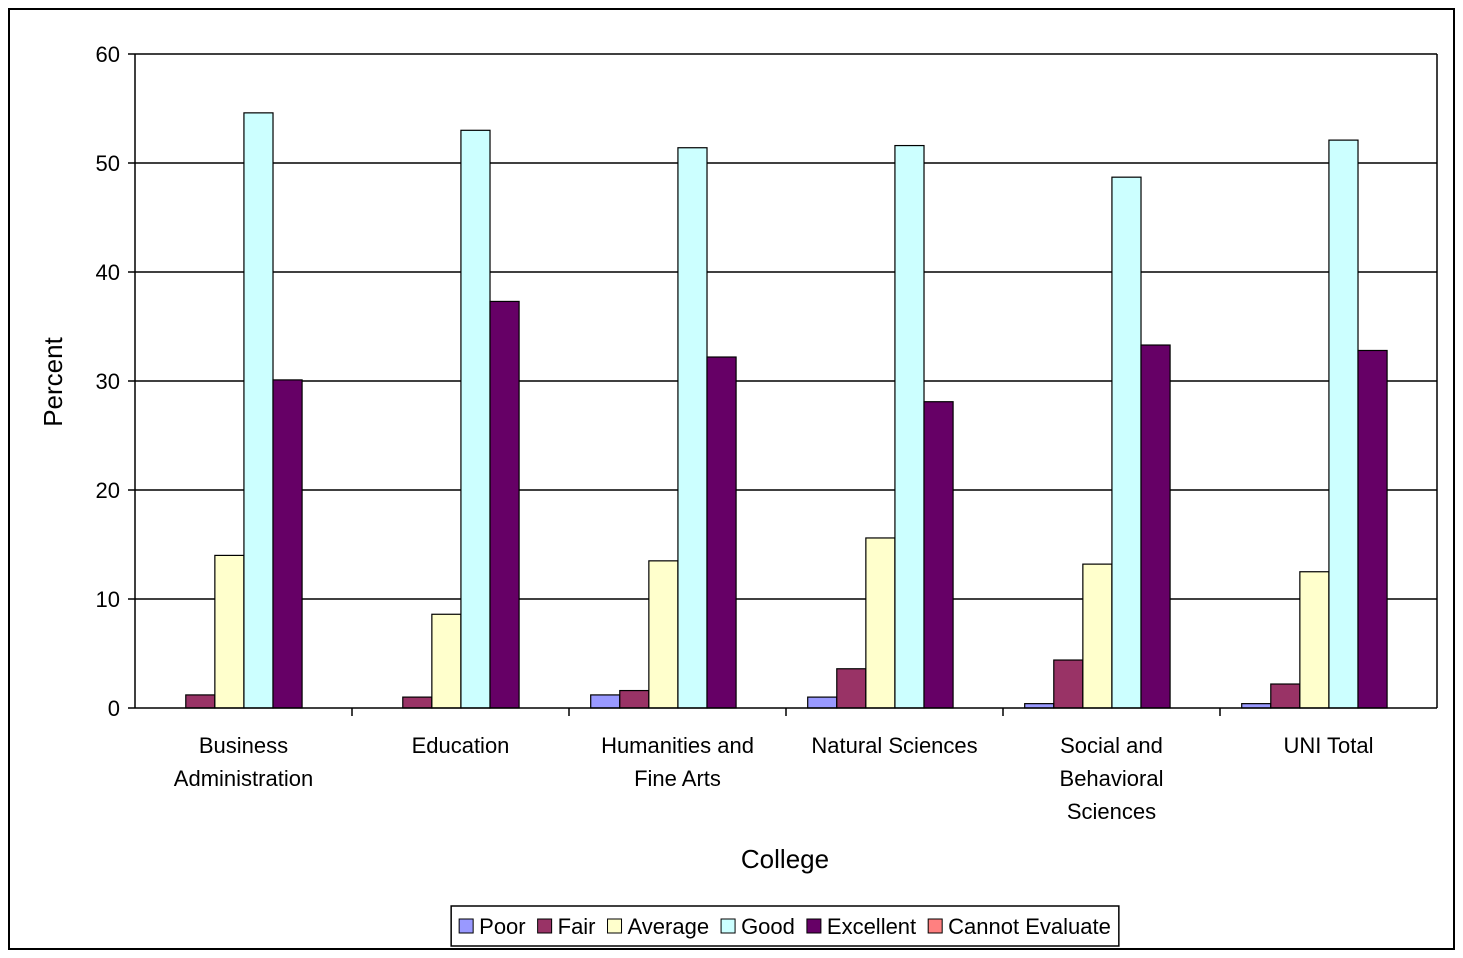 The height and width of the screenshot is (958, 1463). I want to click on legend-label: Poor, so click(502, 926).